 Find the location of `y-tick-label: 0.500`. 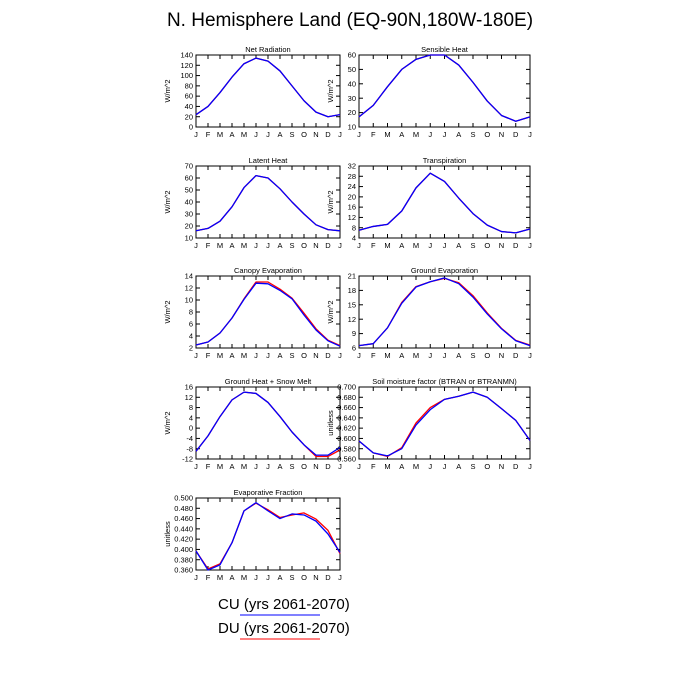

y-tick-label: 0.500 is located at coordinates (183, 498).